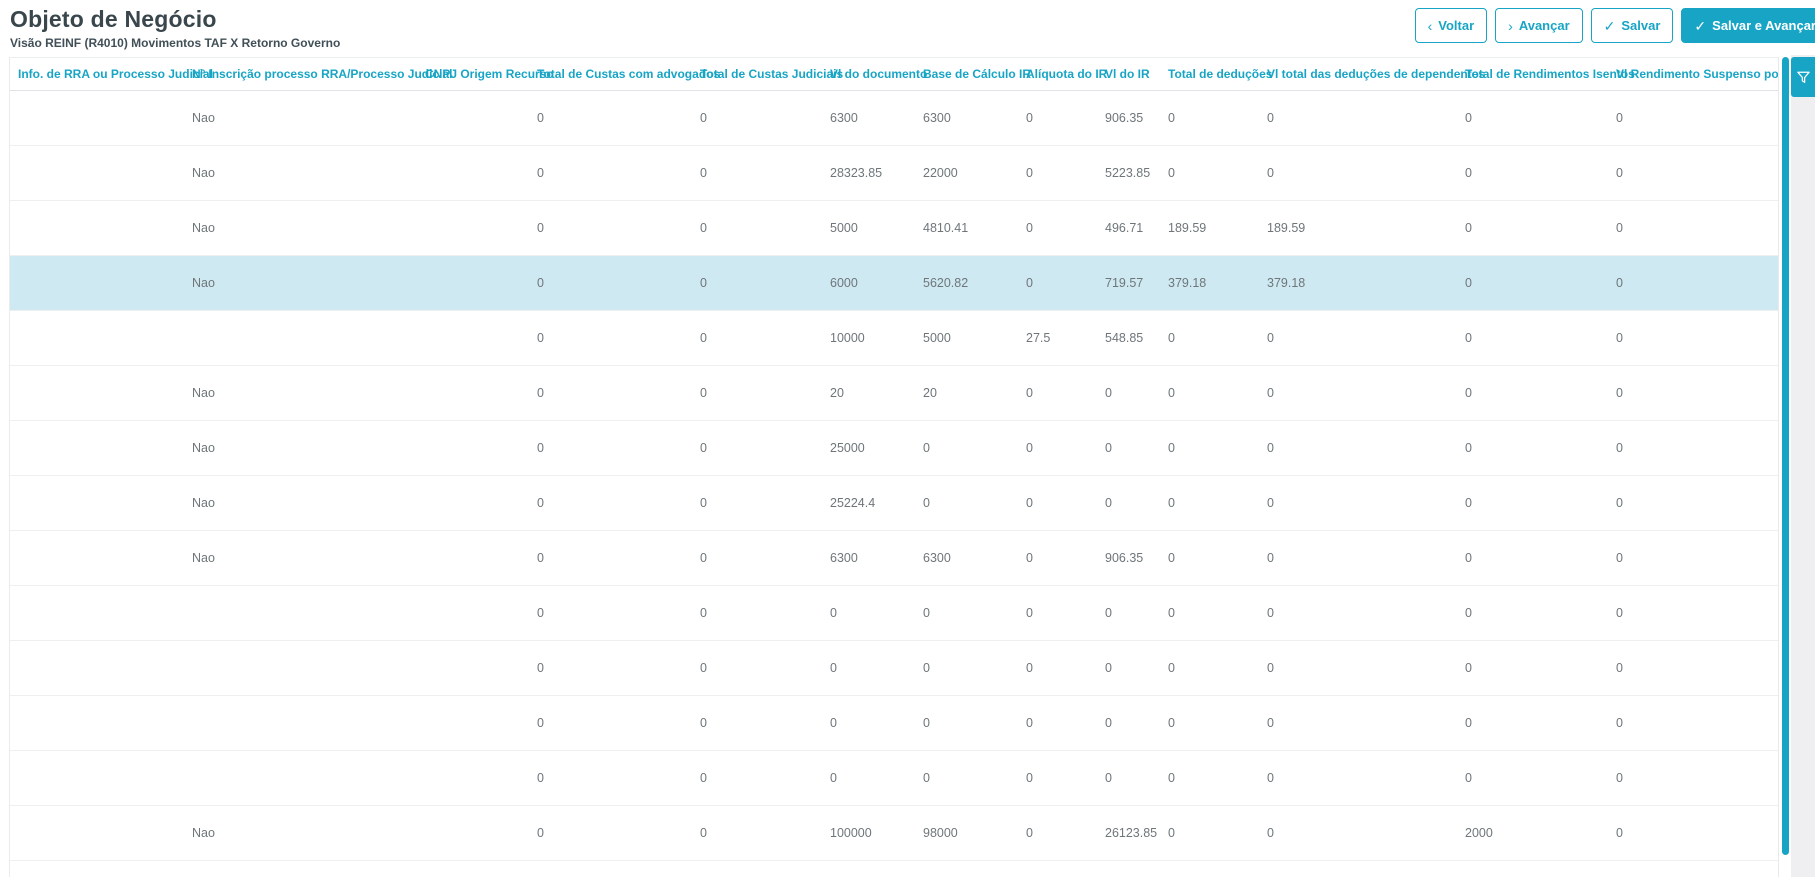 The width and height of the screenshot is (1815, 877). What do you see at coordinates (772, 74) in the screenshot?
I see `column-header: Total de Custas Judiciais` at bounding box center [772, 74].